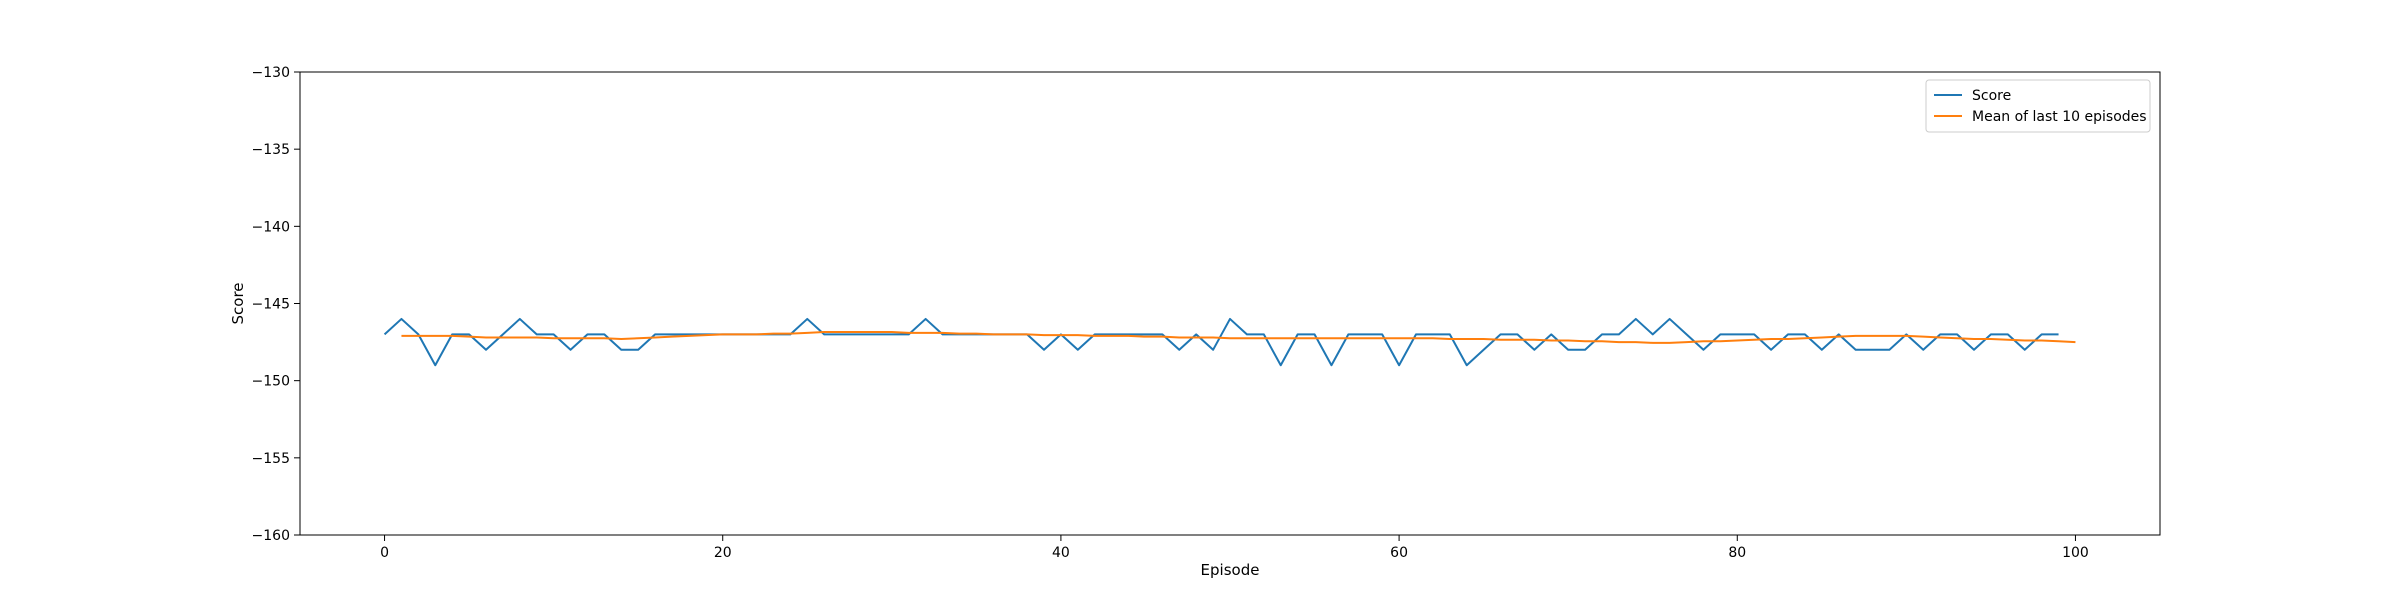 The width and height of the screenshot is (2400, 600). Describe the element at coordinates (1234, 548) in the screenshot. I see `x-axis: 0 20 40 60 80 100` at that location.